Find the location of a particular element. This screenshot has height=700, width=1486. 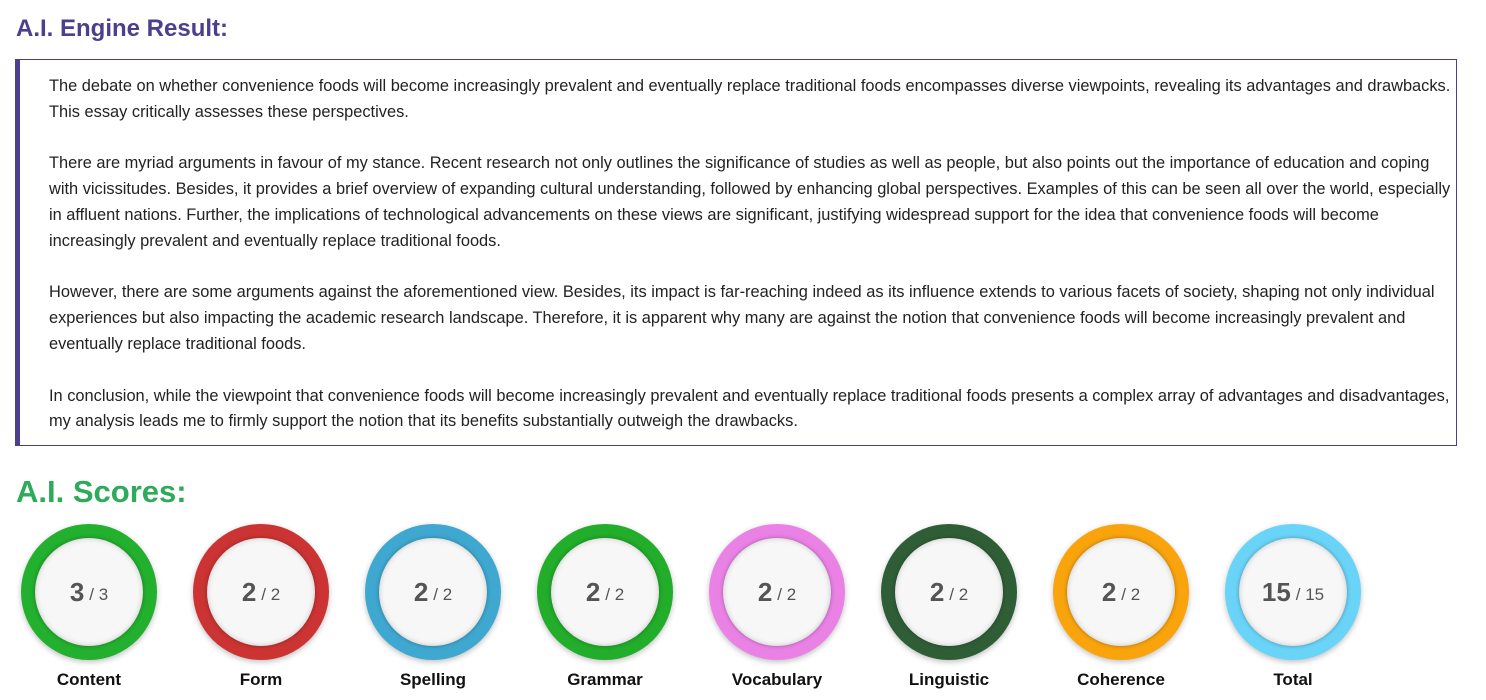

score-item: 2/ 2 Vocabulary is located at coordinates (777, 607).